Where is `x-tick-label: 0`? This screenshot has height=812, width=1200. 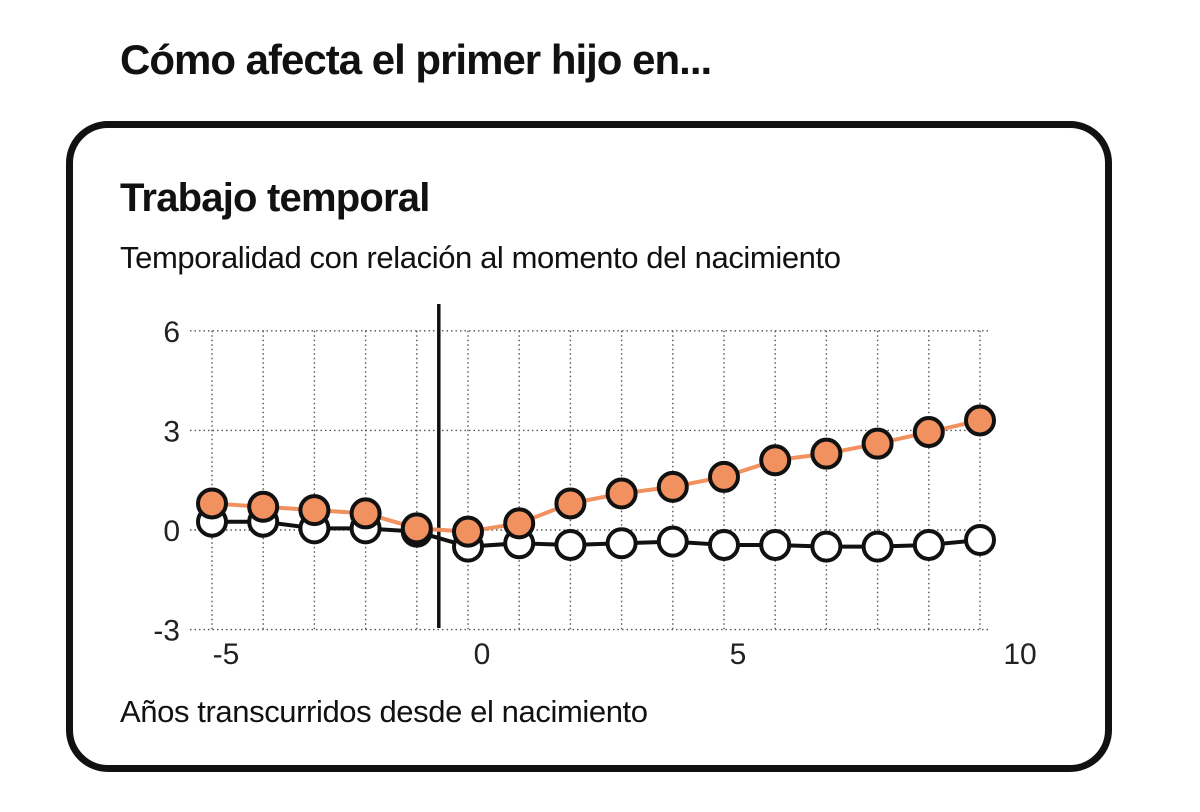
x-tick-label: 0 is located at coordinates (482, 654).